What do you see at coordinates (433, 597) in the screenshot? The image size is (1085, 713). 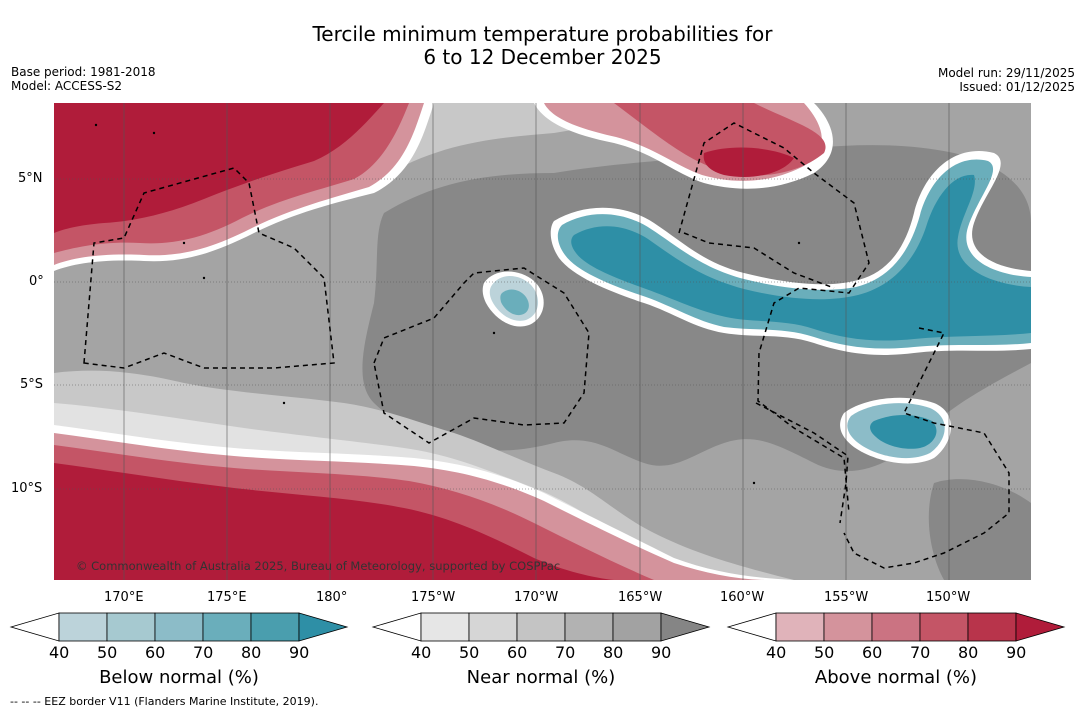 I see `lon-label-175w: 175°W` at bounding box center [433, 597].